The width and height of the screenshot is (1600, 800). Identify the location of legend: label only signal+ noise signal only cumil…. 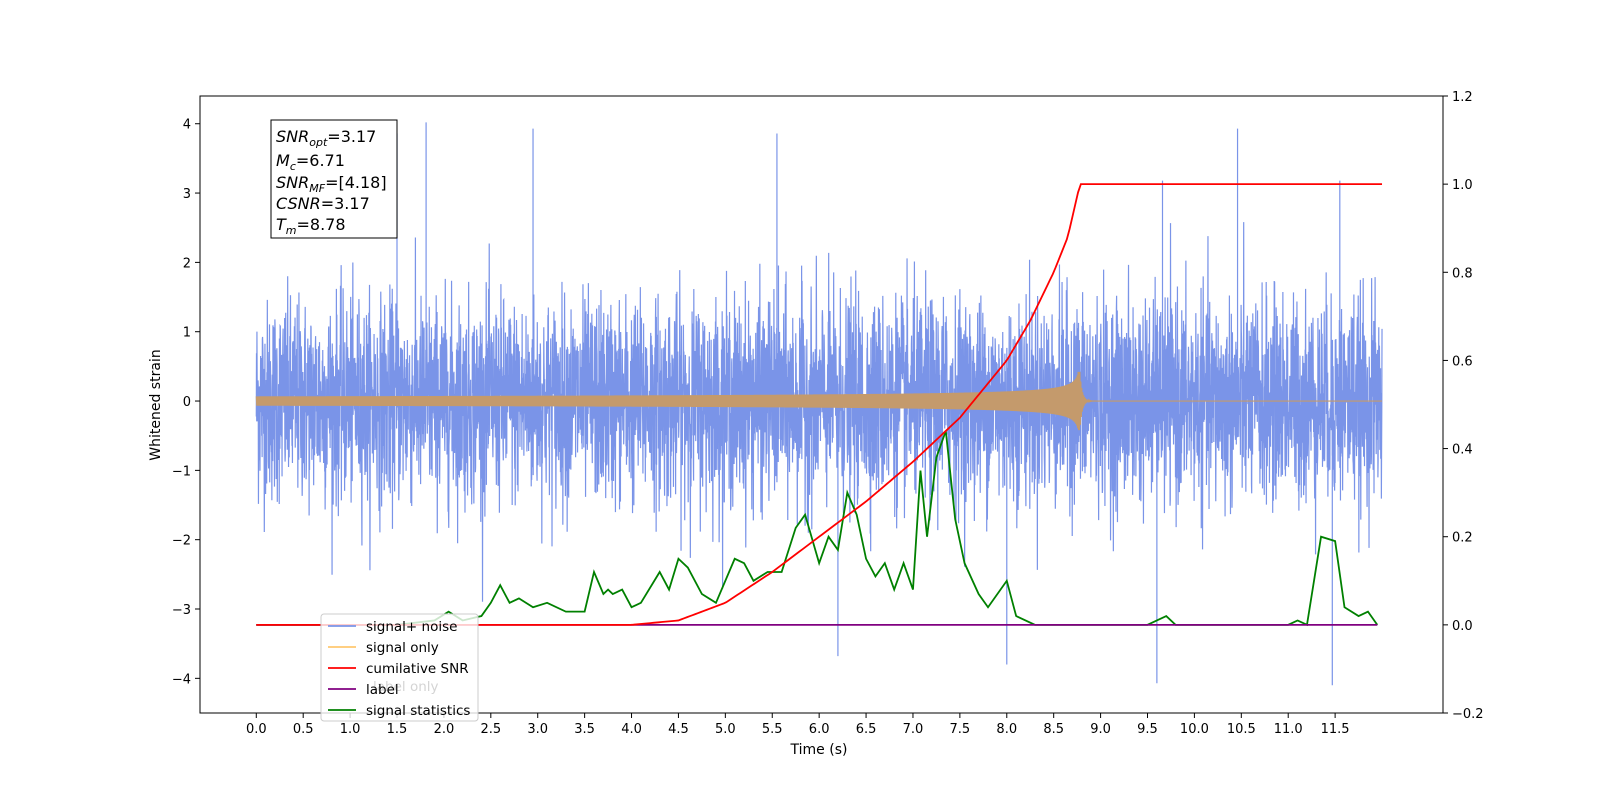
(399, 667).